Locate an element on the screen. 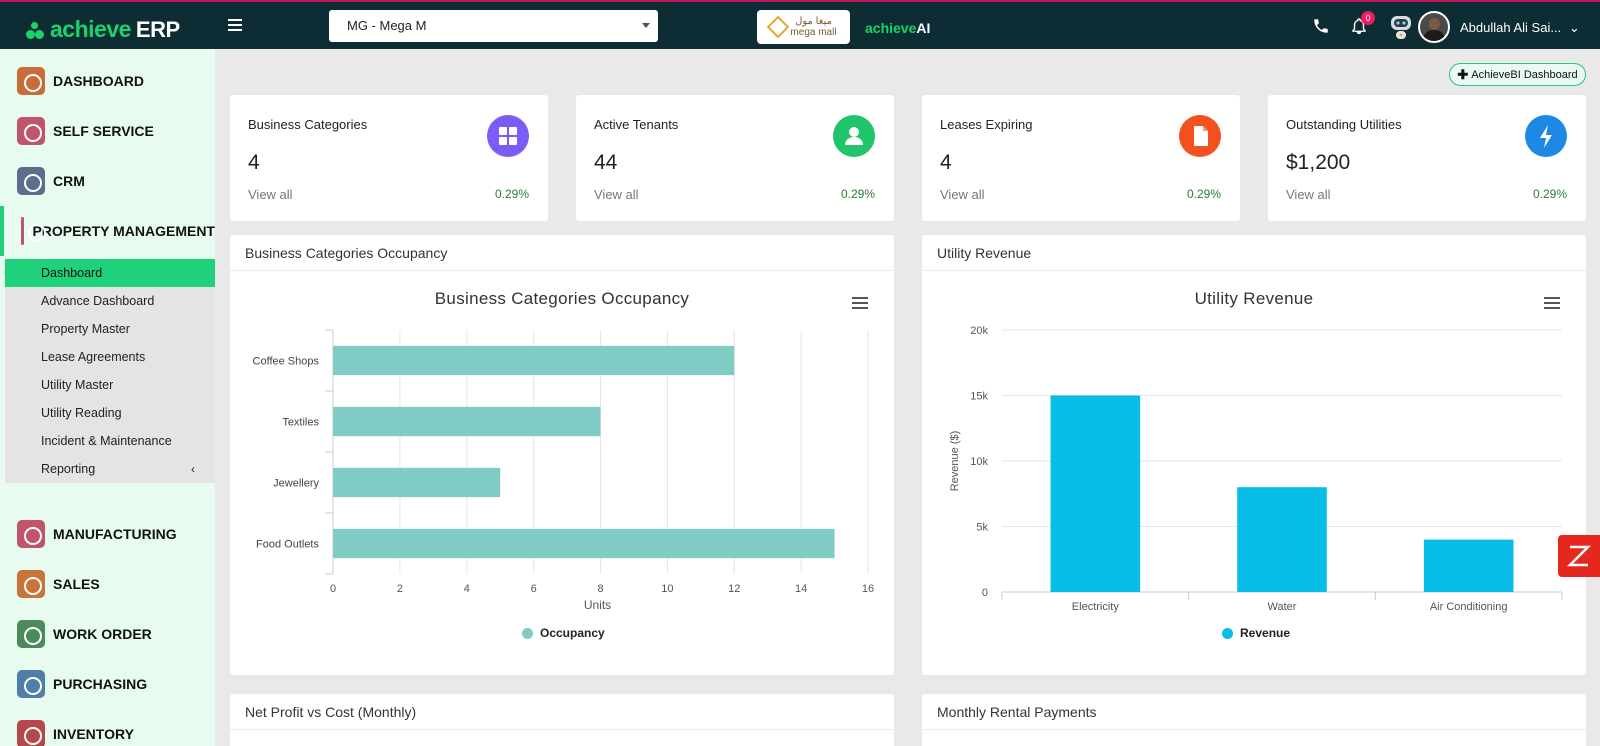 This screenshot has height=746, width=1600. panel-title: Utility Revenue is located at coordinates (1254, 253).